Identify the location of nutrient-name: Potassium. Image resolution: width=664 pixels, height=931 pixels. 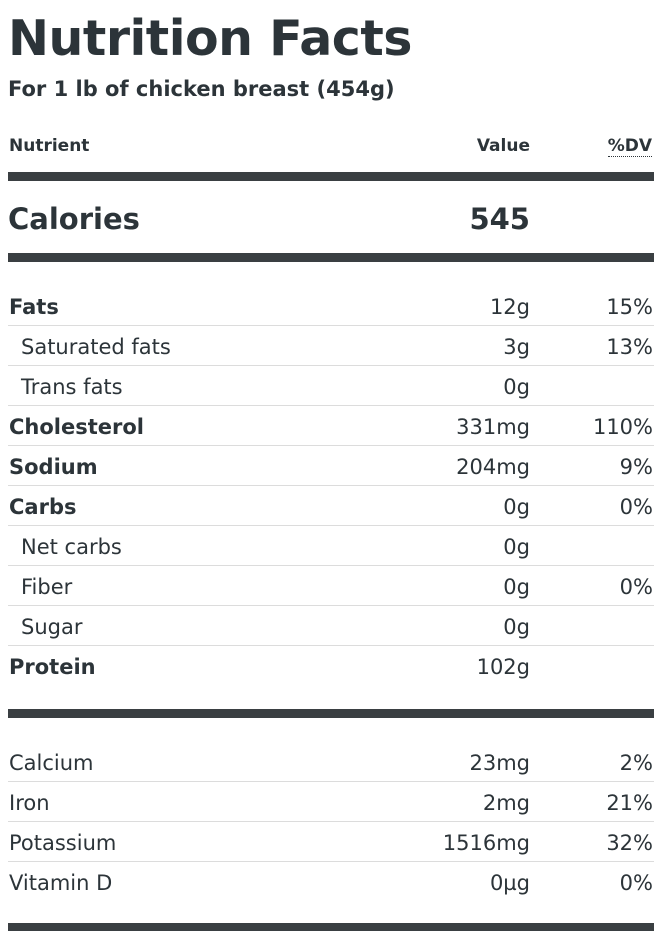
(63, 843).